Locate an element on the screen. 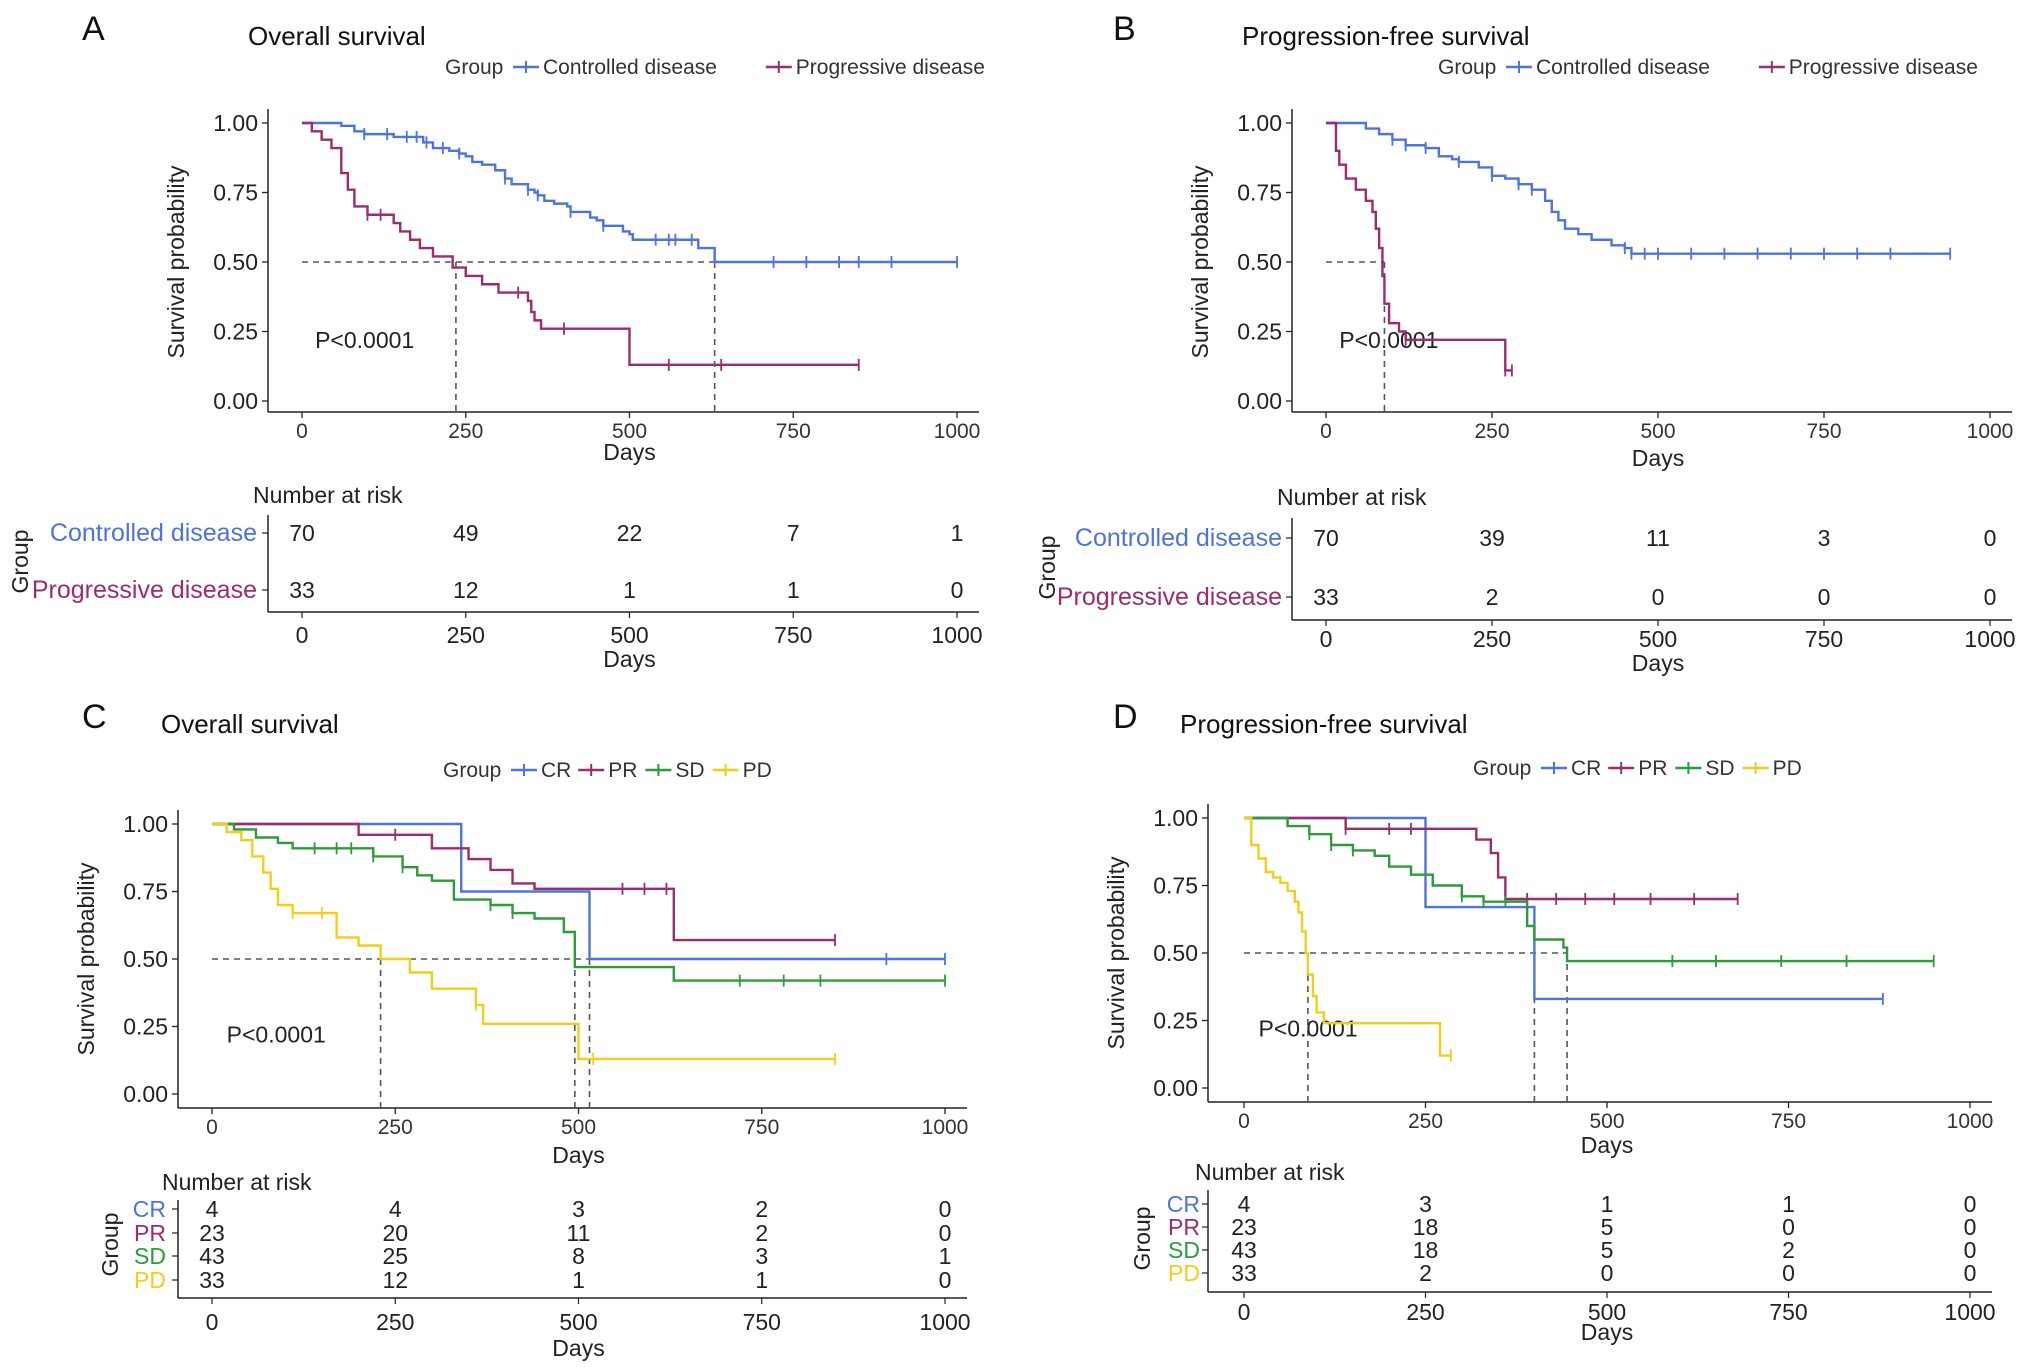  risk-value: 33 is located at coordinates (1244, 1273).